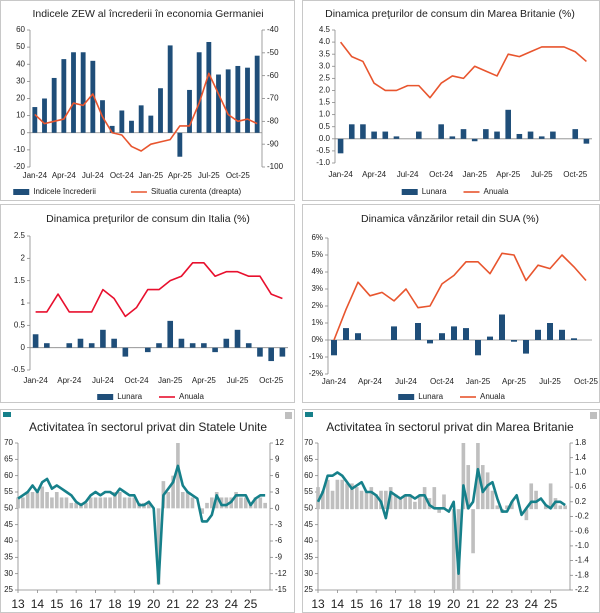 The image size is (600, 613). I want to click on y-tick-label: 3.5, so click(325, 53).